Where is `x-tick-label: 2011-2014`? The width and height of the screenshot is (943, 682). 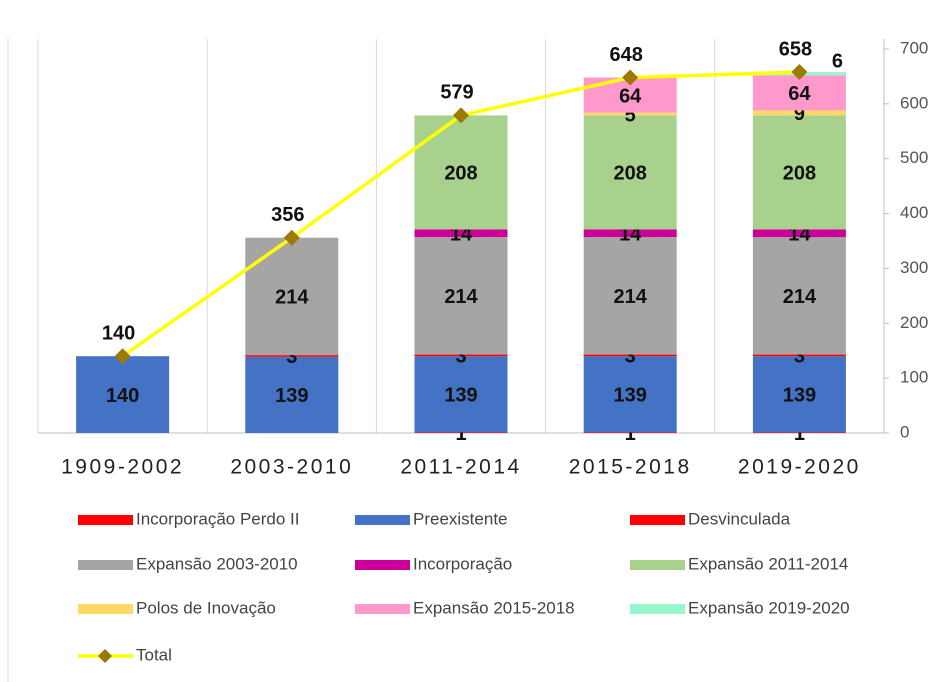
x-tick-label: 2011-2014 is located at coordinates (460, 467).